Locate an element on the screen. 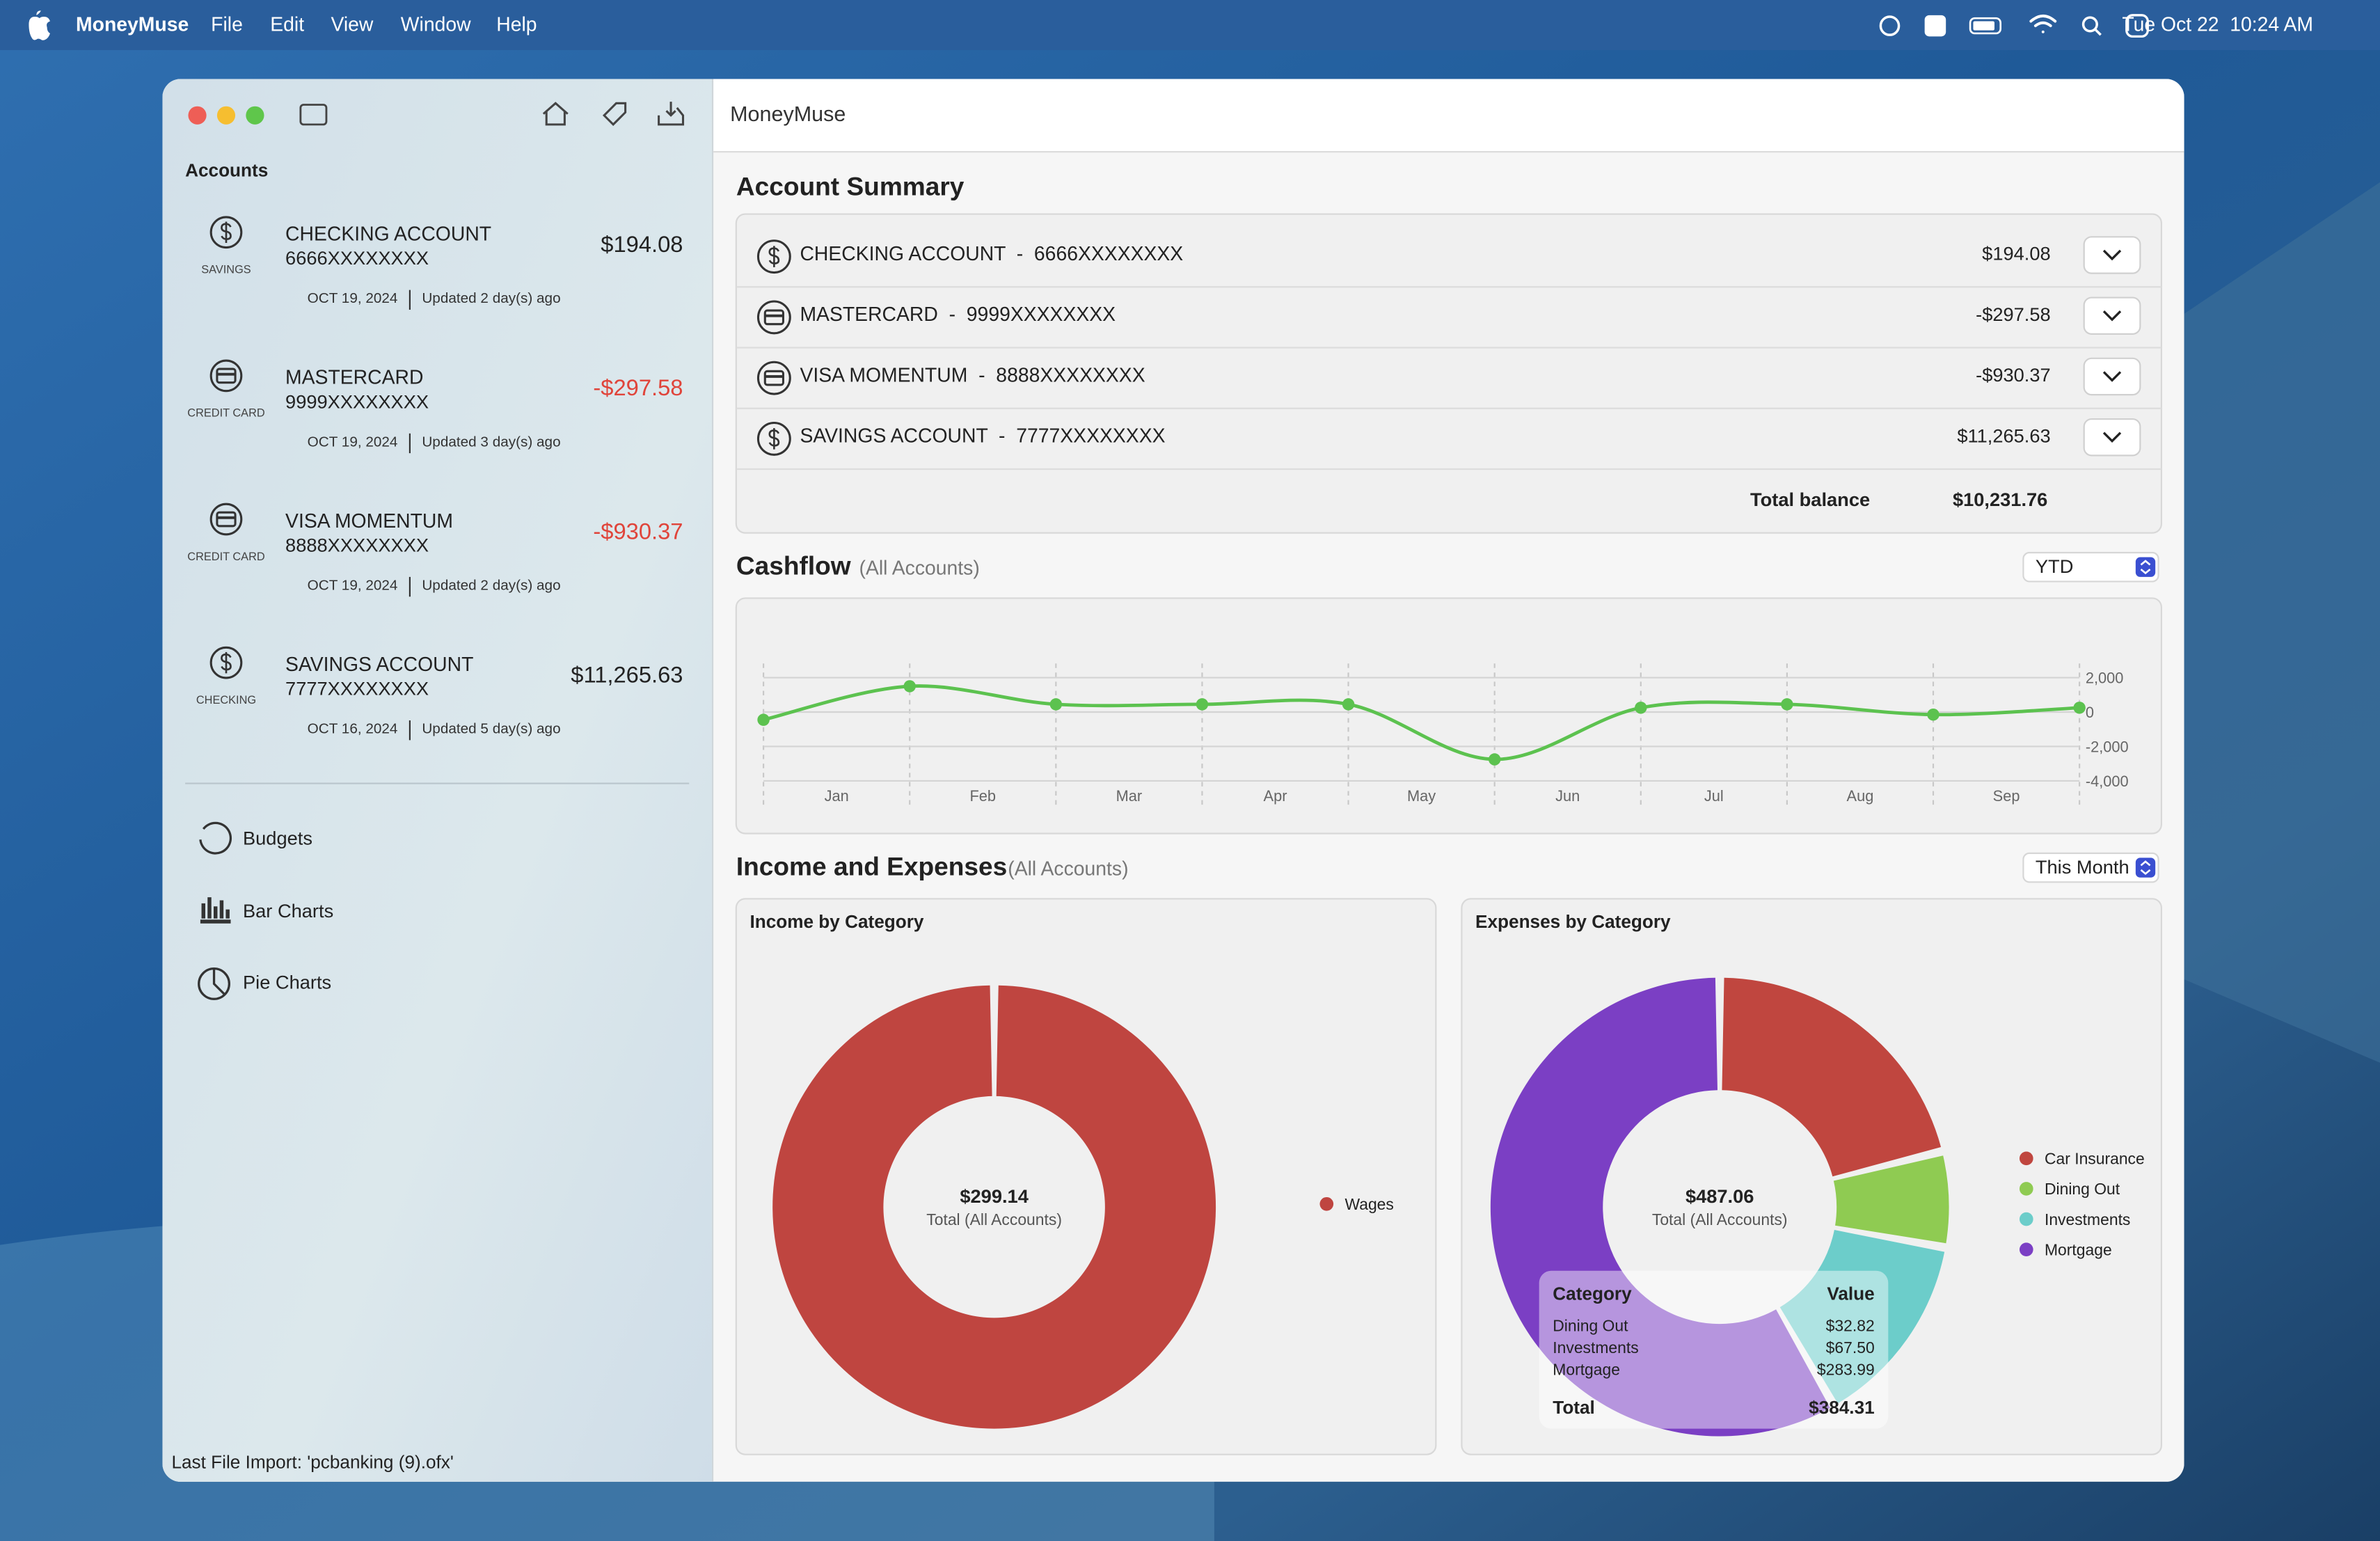  summary-account: SAVINGS ACCOUNT - 7777XXXXXXXX is located at coordinates (983, 436).